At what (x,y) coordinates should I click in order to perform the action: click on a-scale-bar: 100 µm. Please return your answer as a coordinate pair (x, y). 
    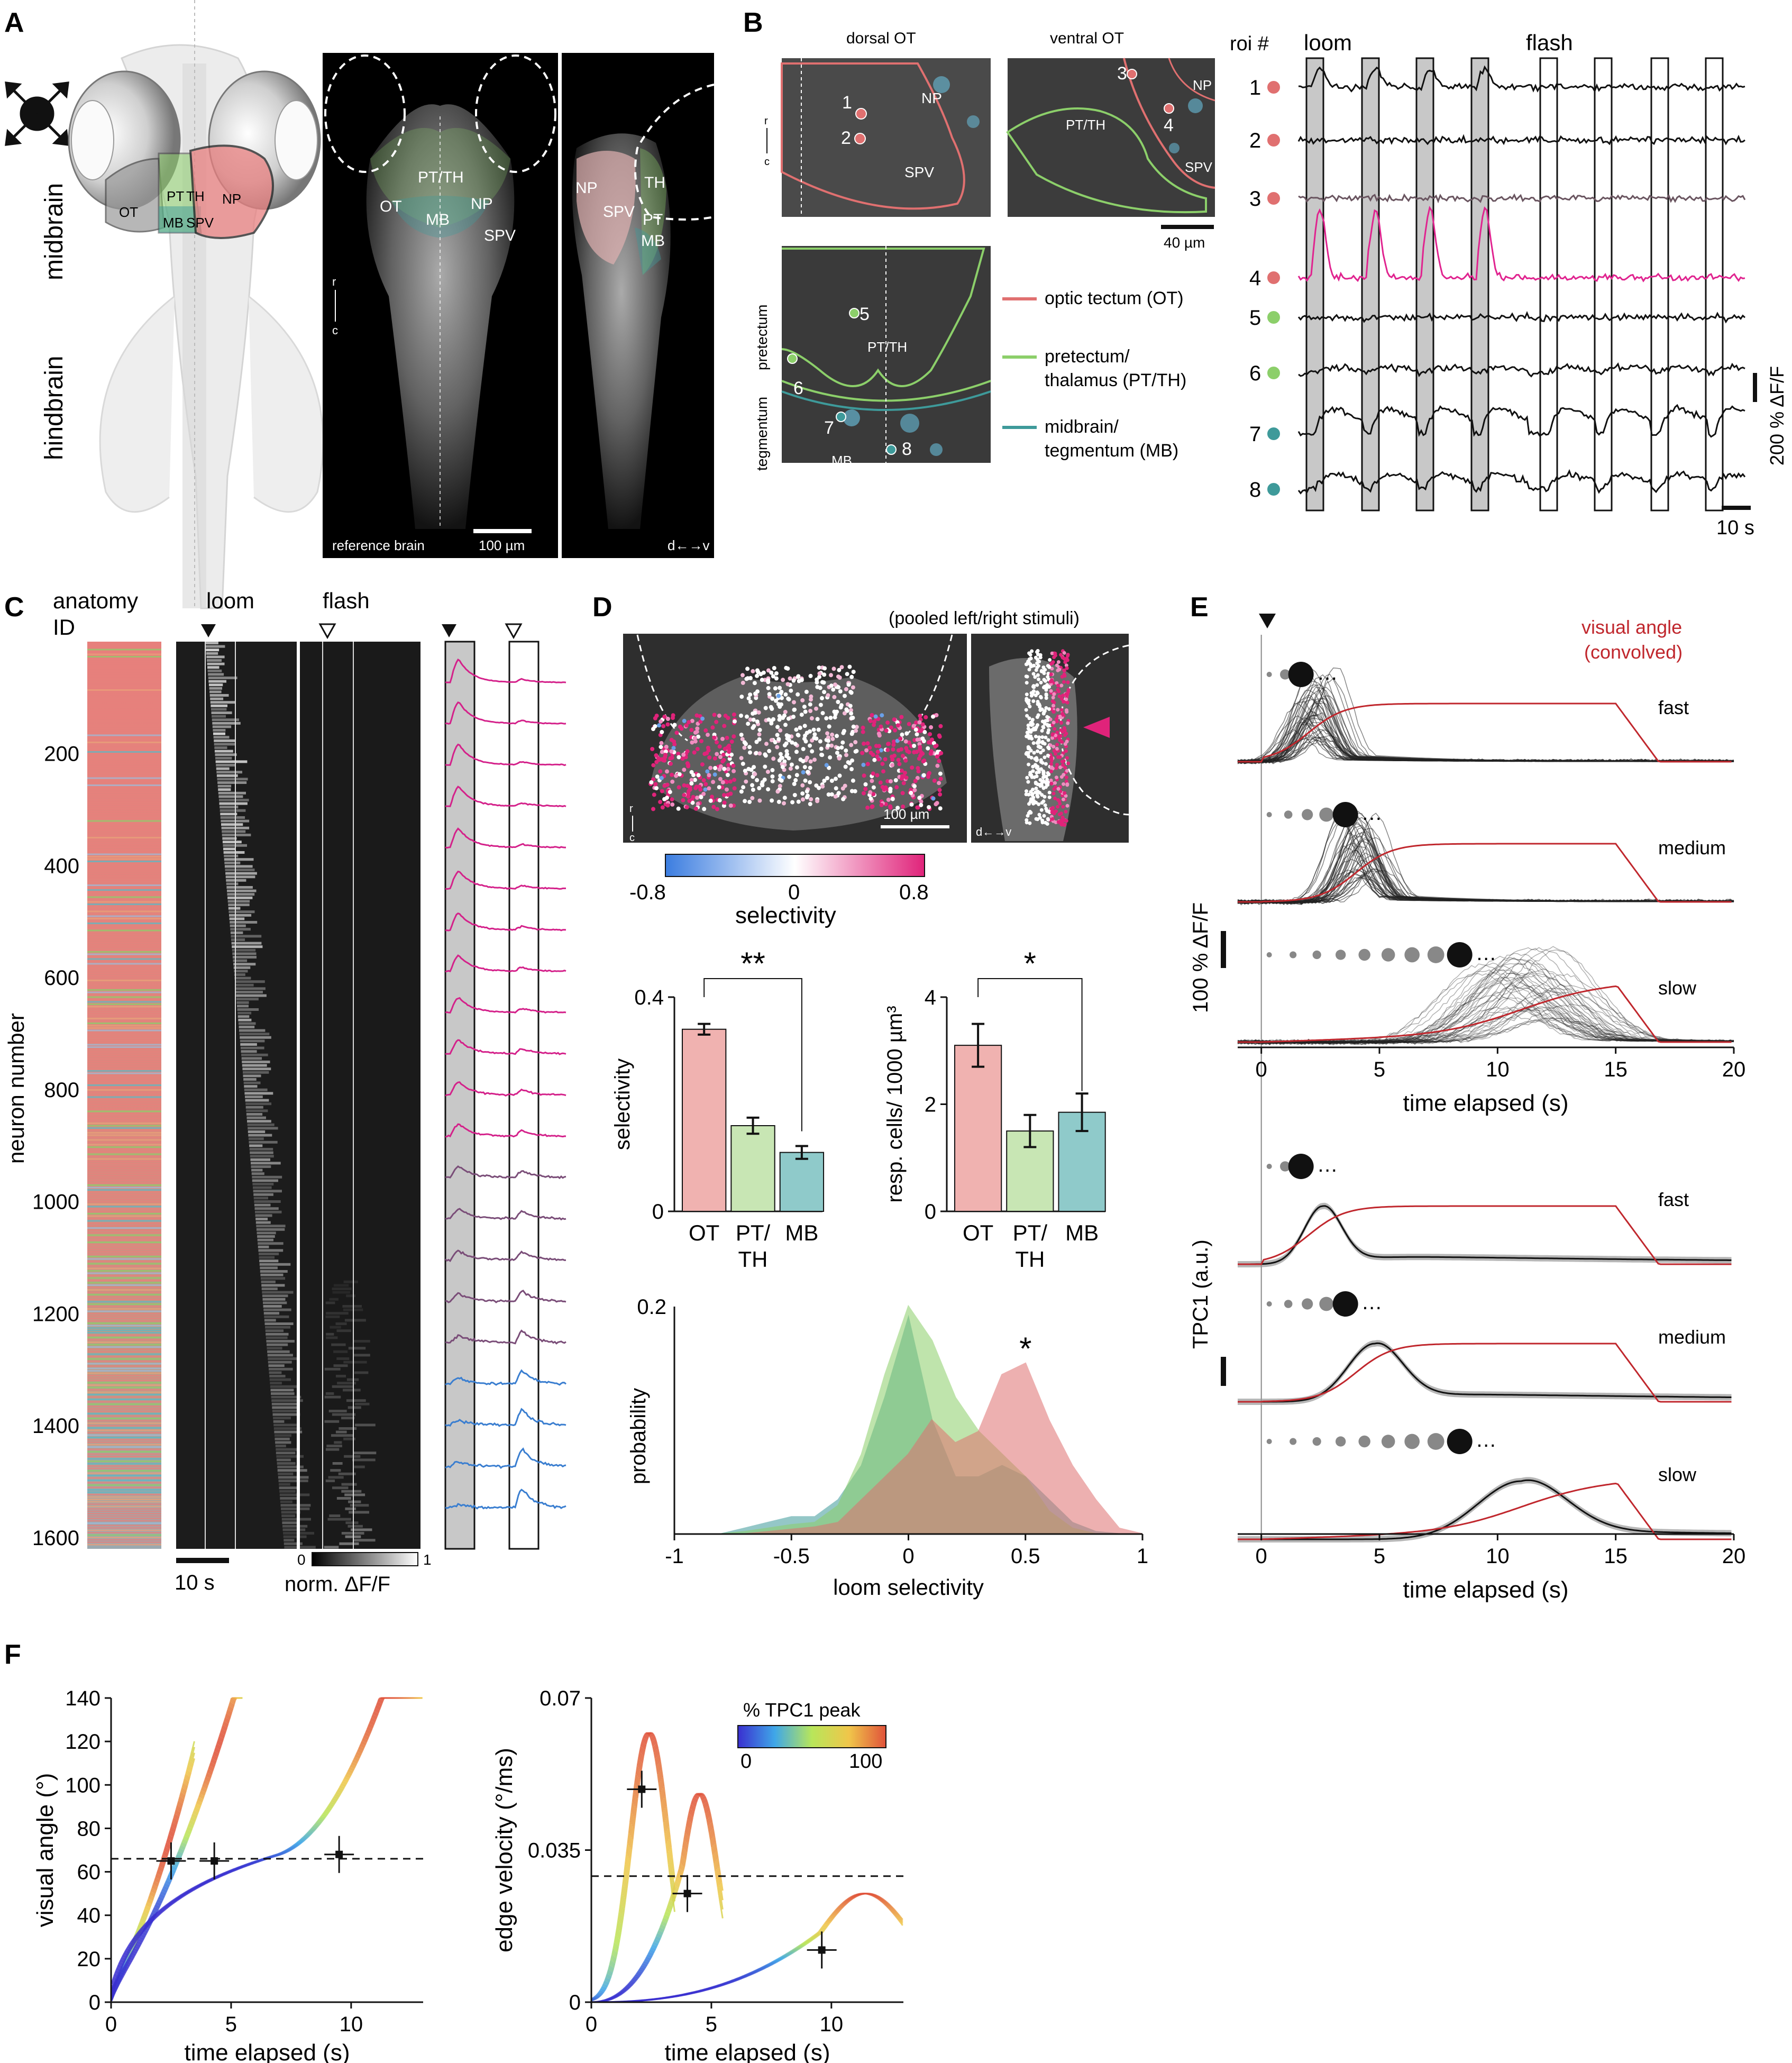
    Looking at the image, I should click on (502, 545).